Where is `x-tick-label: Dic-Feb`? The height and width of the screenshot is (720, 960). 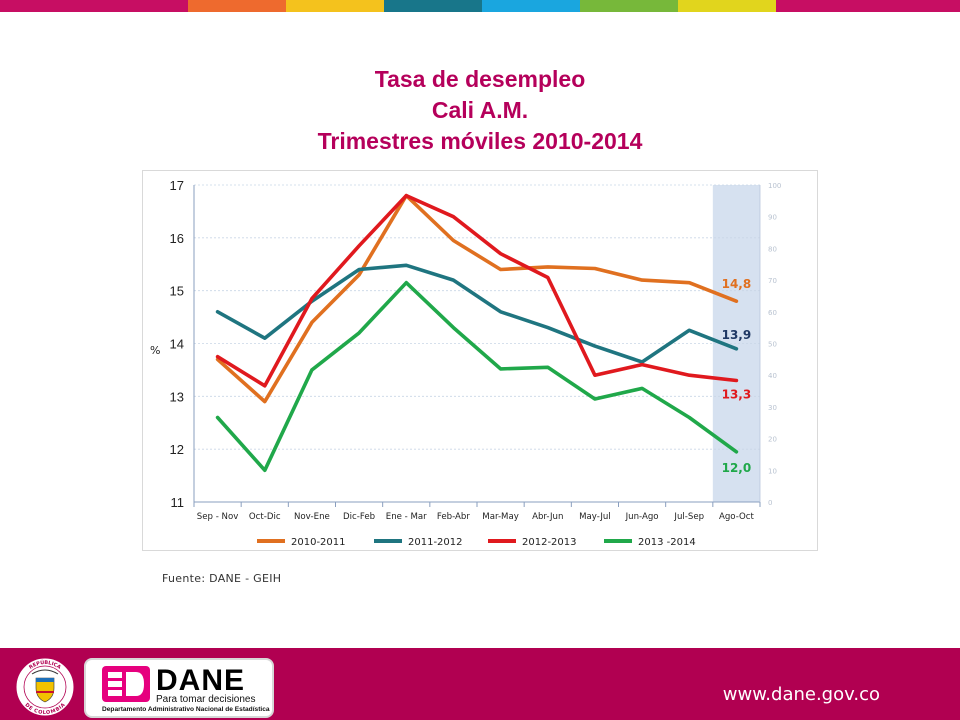
x-tick-label: Dic-Feb is located at coordinates (359, 517).